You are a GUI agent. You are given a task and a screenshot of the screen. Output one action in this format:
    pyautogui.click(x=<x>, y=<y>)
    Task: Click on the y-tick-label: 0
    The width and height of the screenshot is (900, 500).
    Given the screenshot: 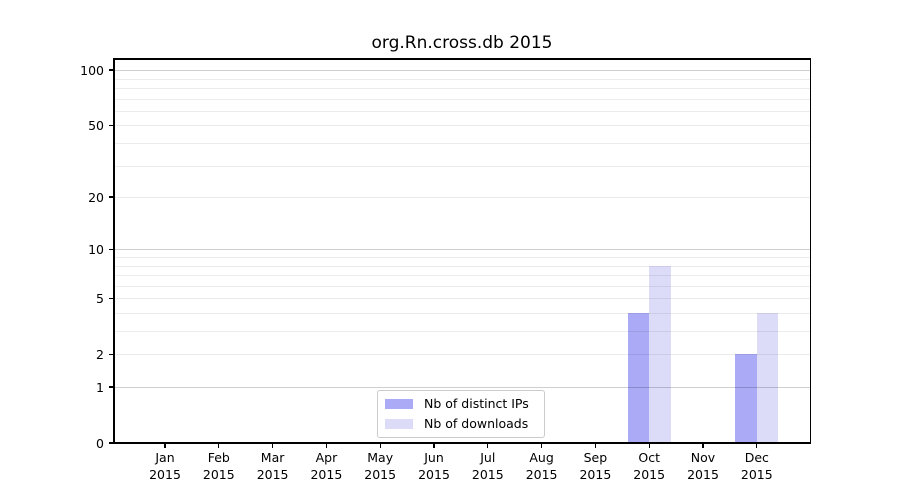 What is the action you would take?
    pyautogui.click(x=100, y=443)
    